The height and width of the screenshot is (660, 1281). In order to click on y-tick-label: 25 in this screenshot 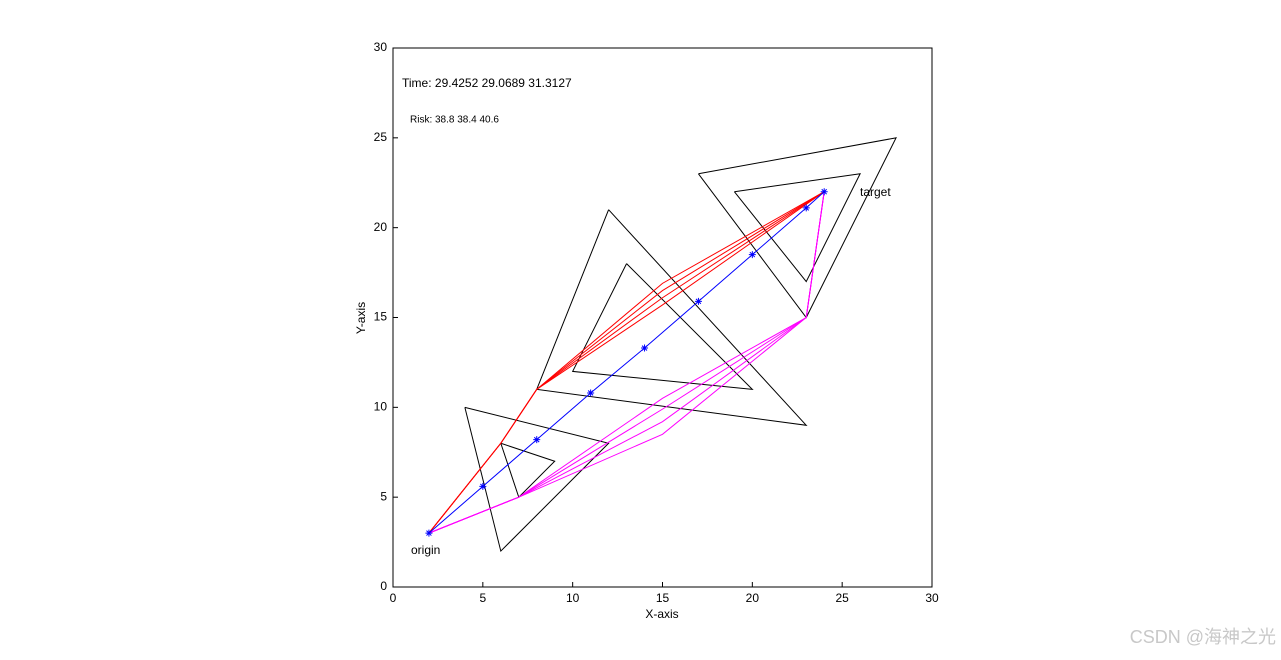, I will do `click(381, 137)`.